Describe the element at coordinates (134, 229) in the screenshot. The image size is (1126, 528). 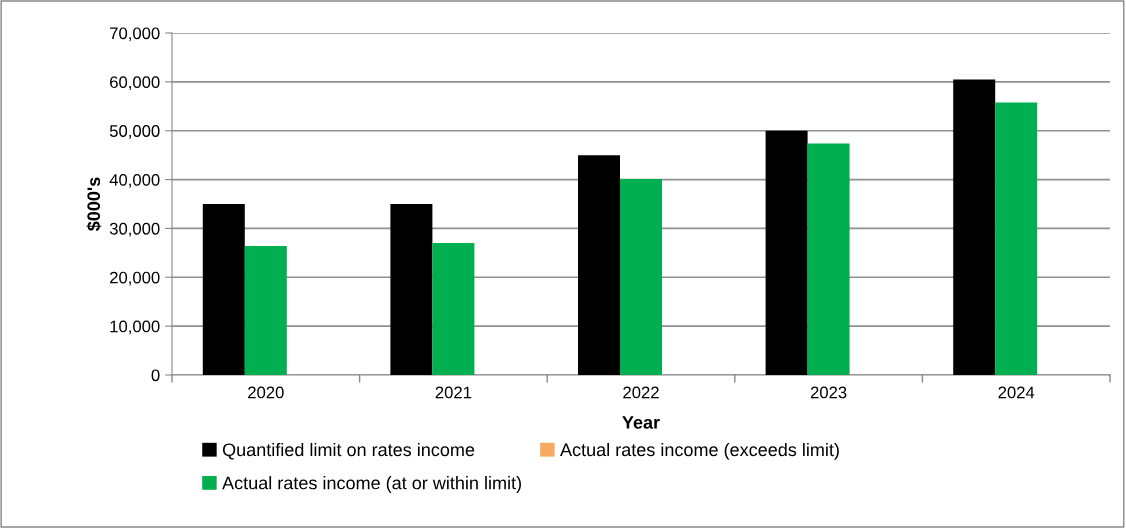
I see `y-tick-label: 30,000` at that location.